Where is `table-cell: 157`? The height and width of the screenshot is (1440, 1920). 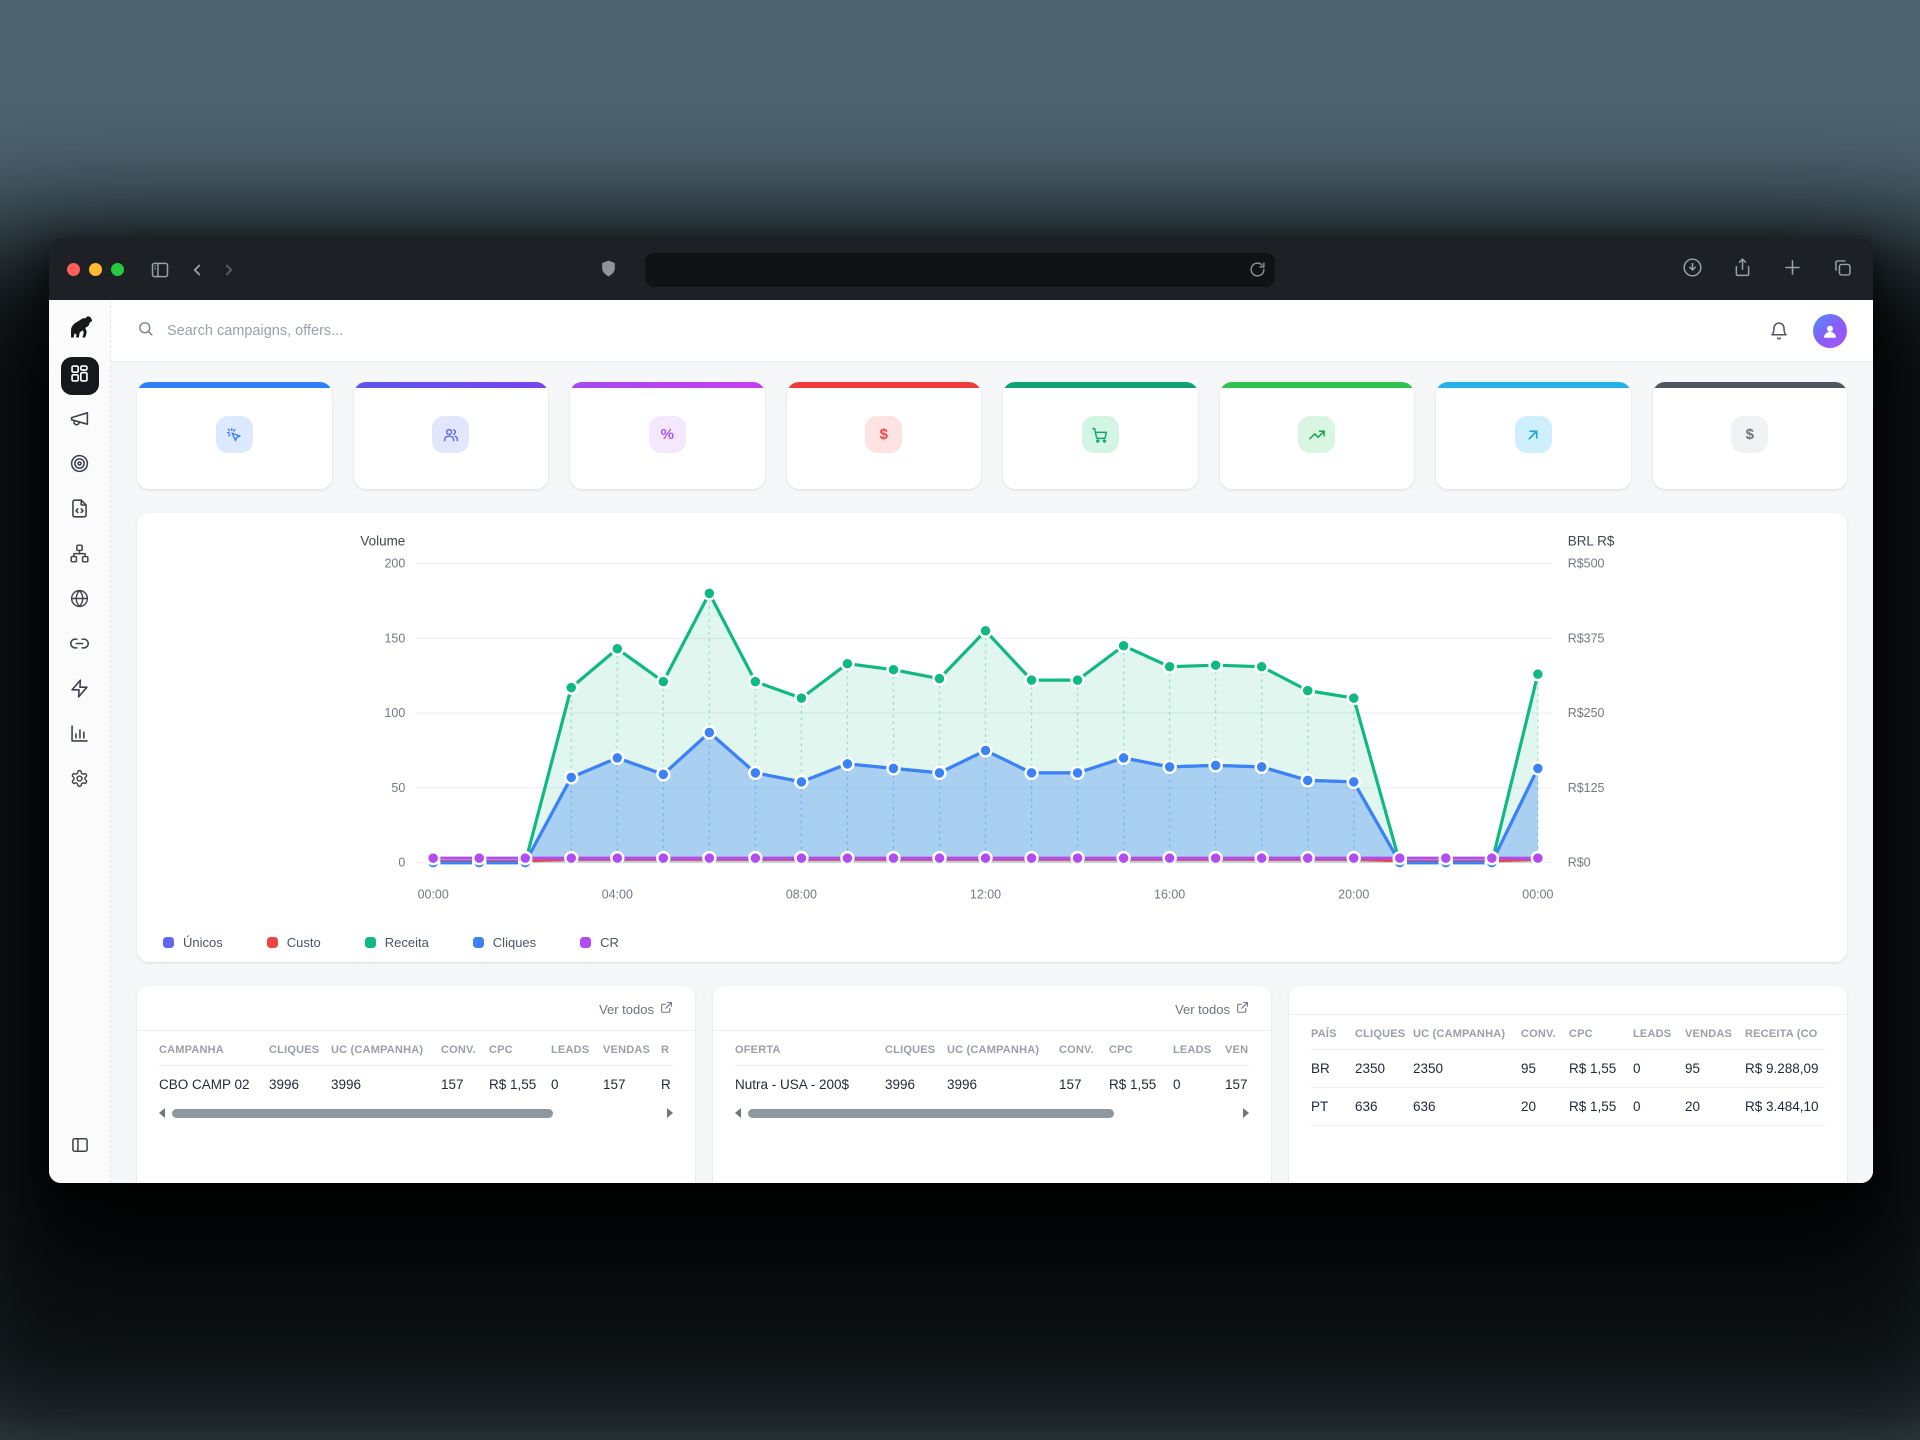 table-cell: 157 is located at coordinates (452, 1084).